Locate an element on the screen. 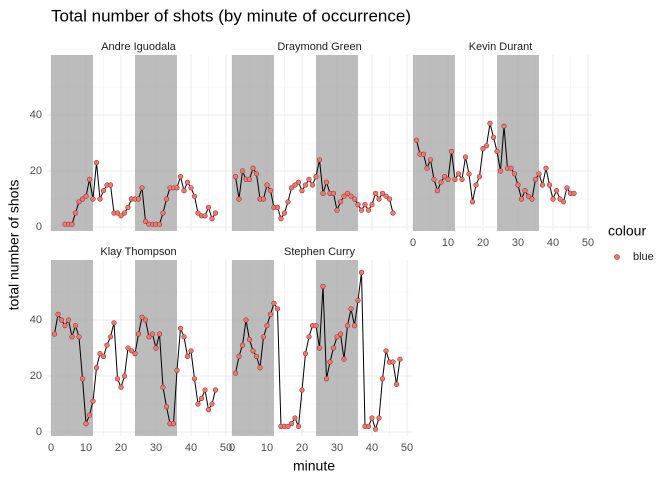  facet-title: Kevin Durant is located at coordinates (501, 47).